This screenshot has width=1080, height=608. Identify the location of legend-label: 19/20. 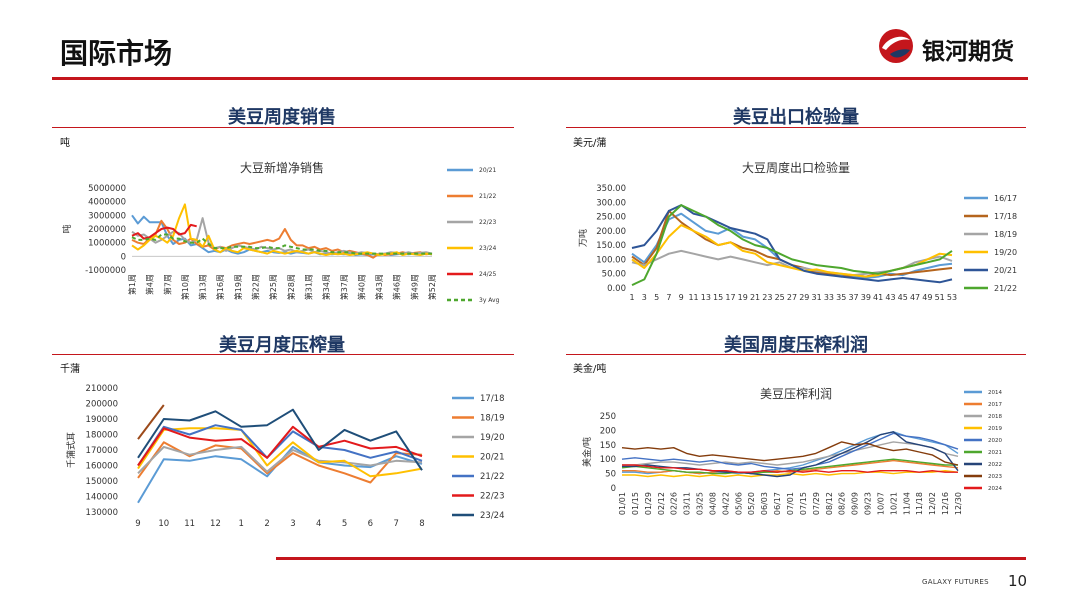
(1005, 252).